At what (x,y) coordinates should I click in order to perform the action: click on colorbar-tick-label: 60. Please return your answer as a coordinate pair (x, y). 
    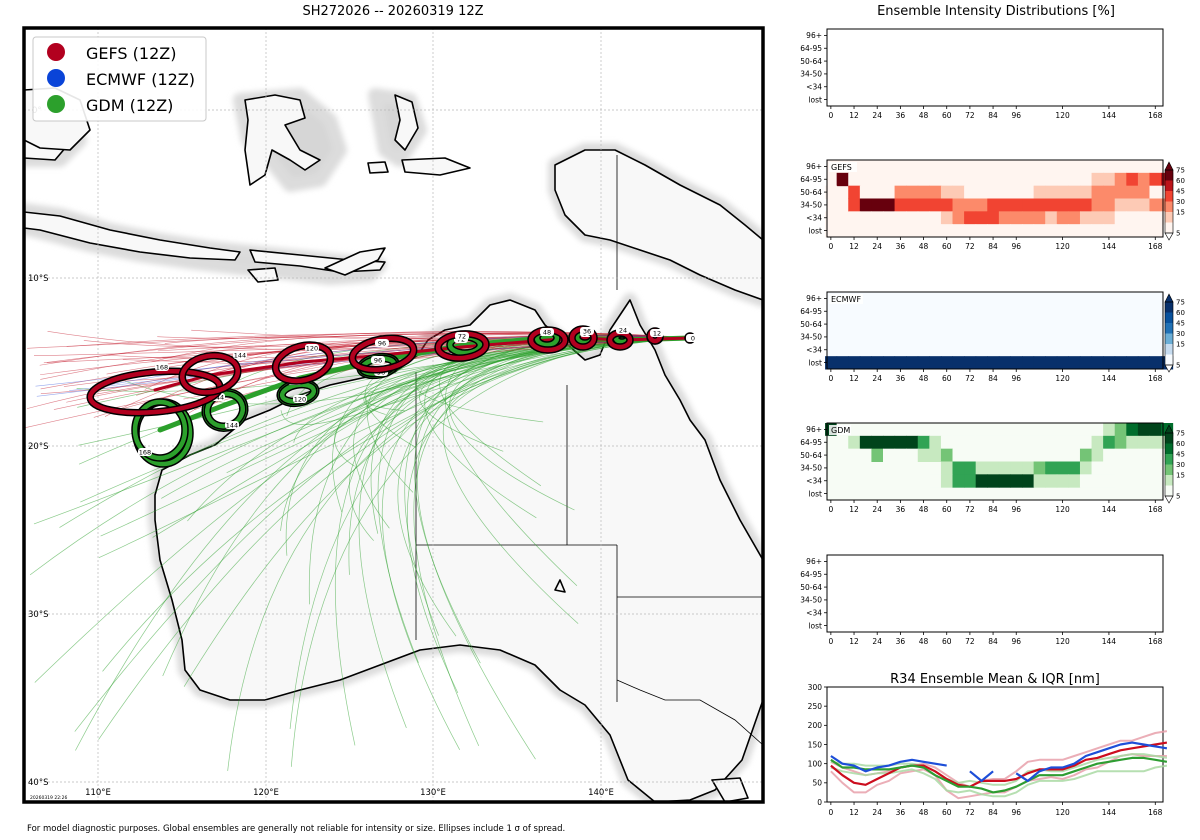
    Looking at the image, I should click on (1180, 313).